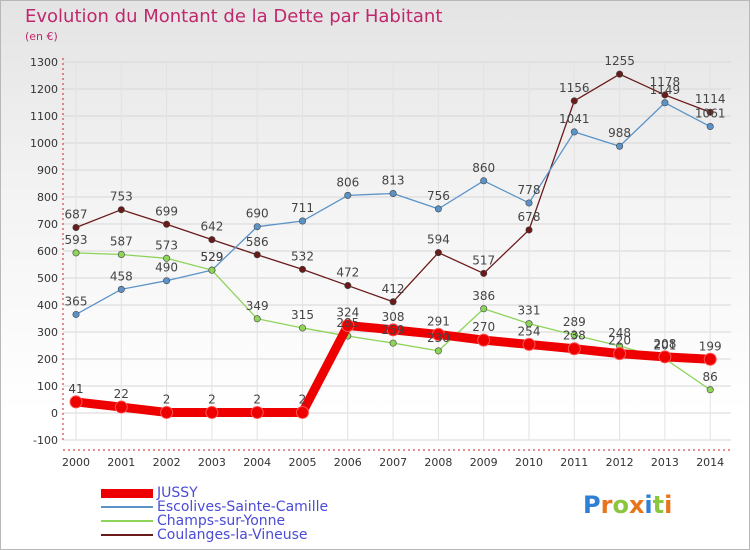 The height and width of the screenshot is (550, 750). I want to click on data-label: 259, so click(393, 330).